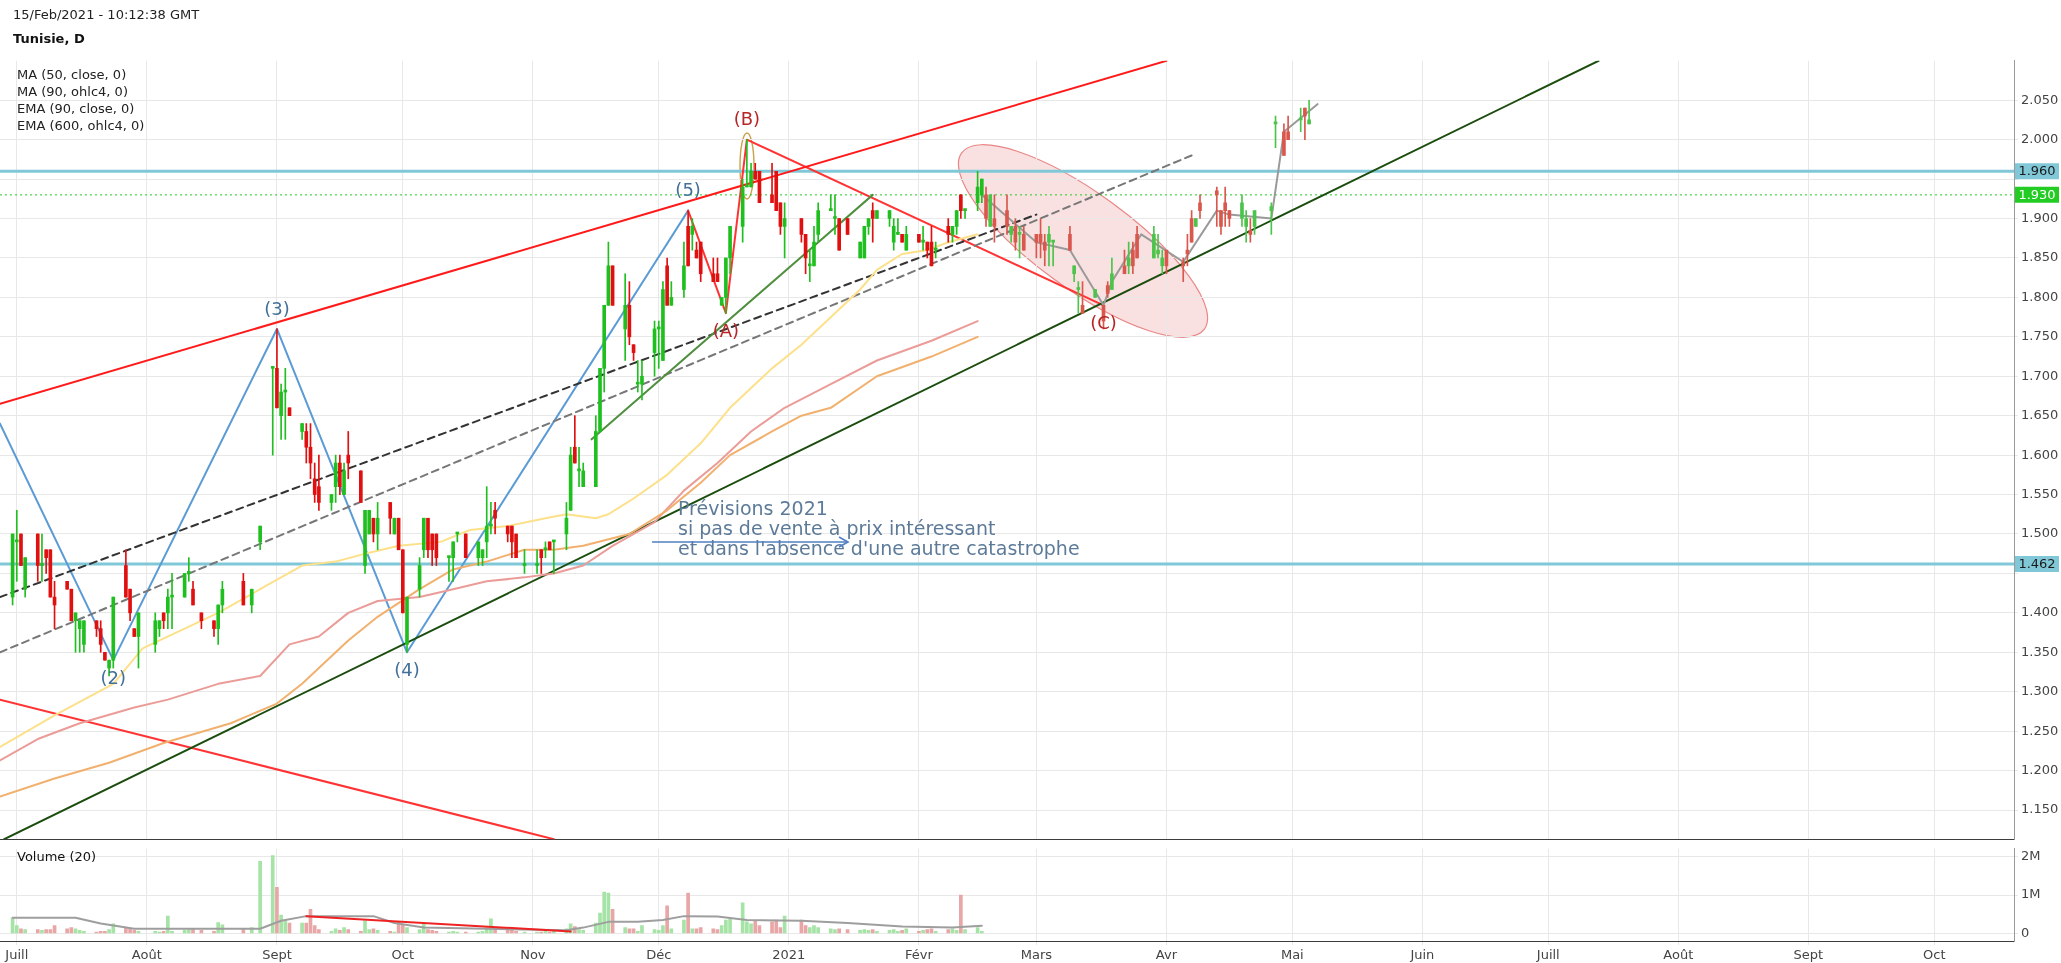  Describe the element at coordinates (2040, 809) in the screenshot. I see `y-tick-label: 1.150` at that location.